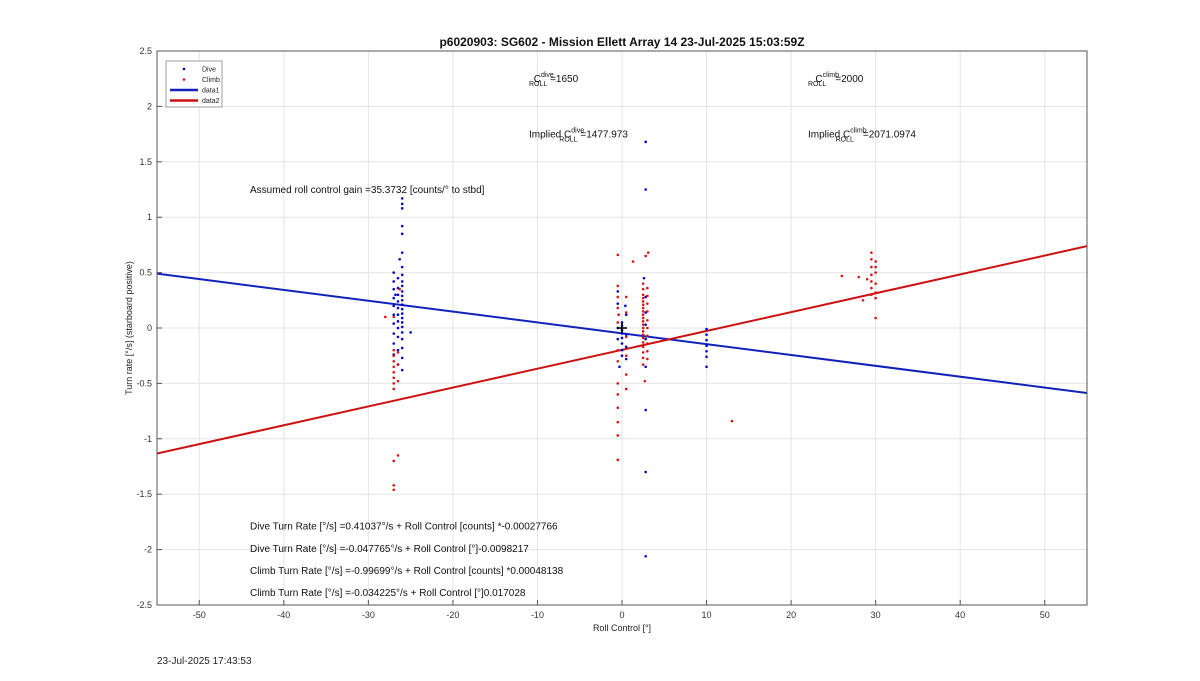  Describe the element at coordinates (537, 615) in the screenshot. I see `x-tick-label: -10` at that location.